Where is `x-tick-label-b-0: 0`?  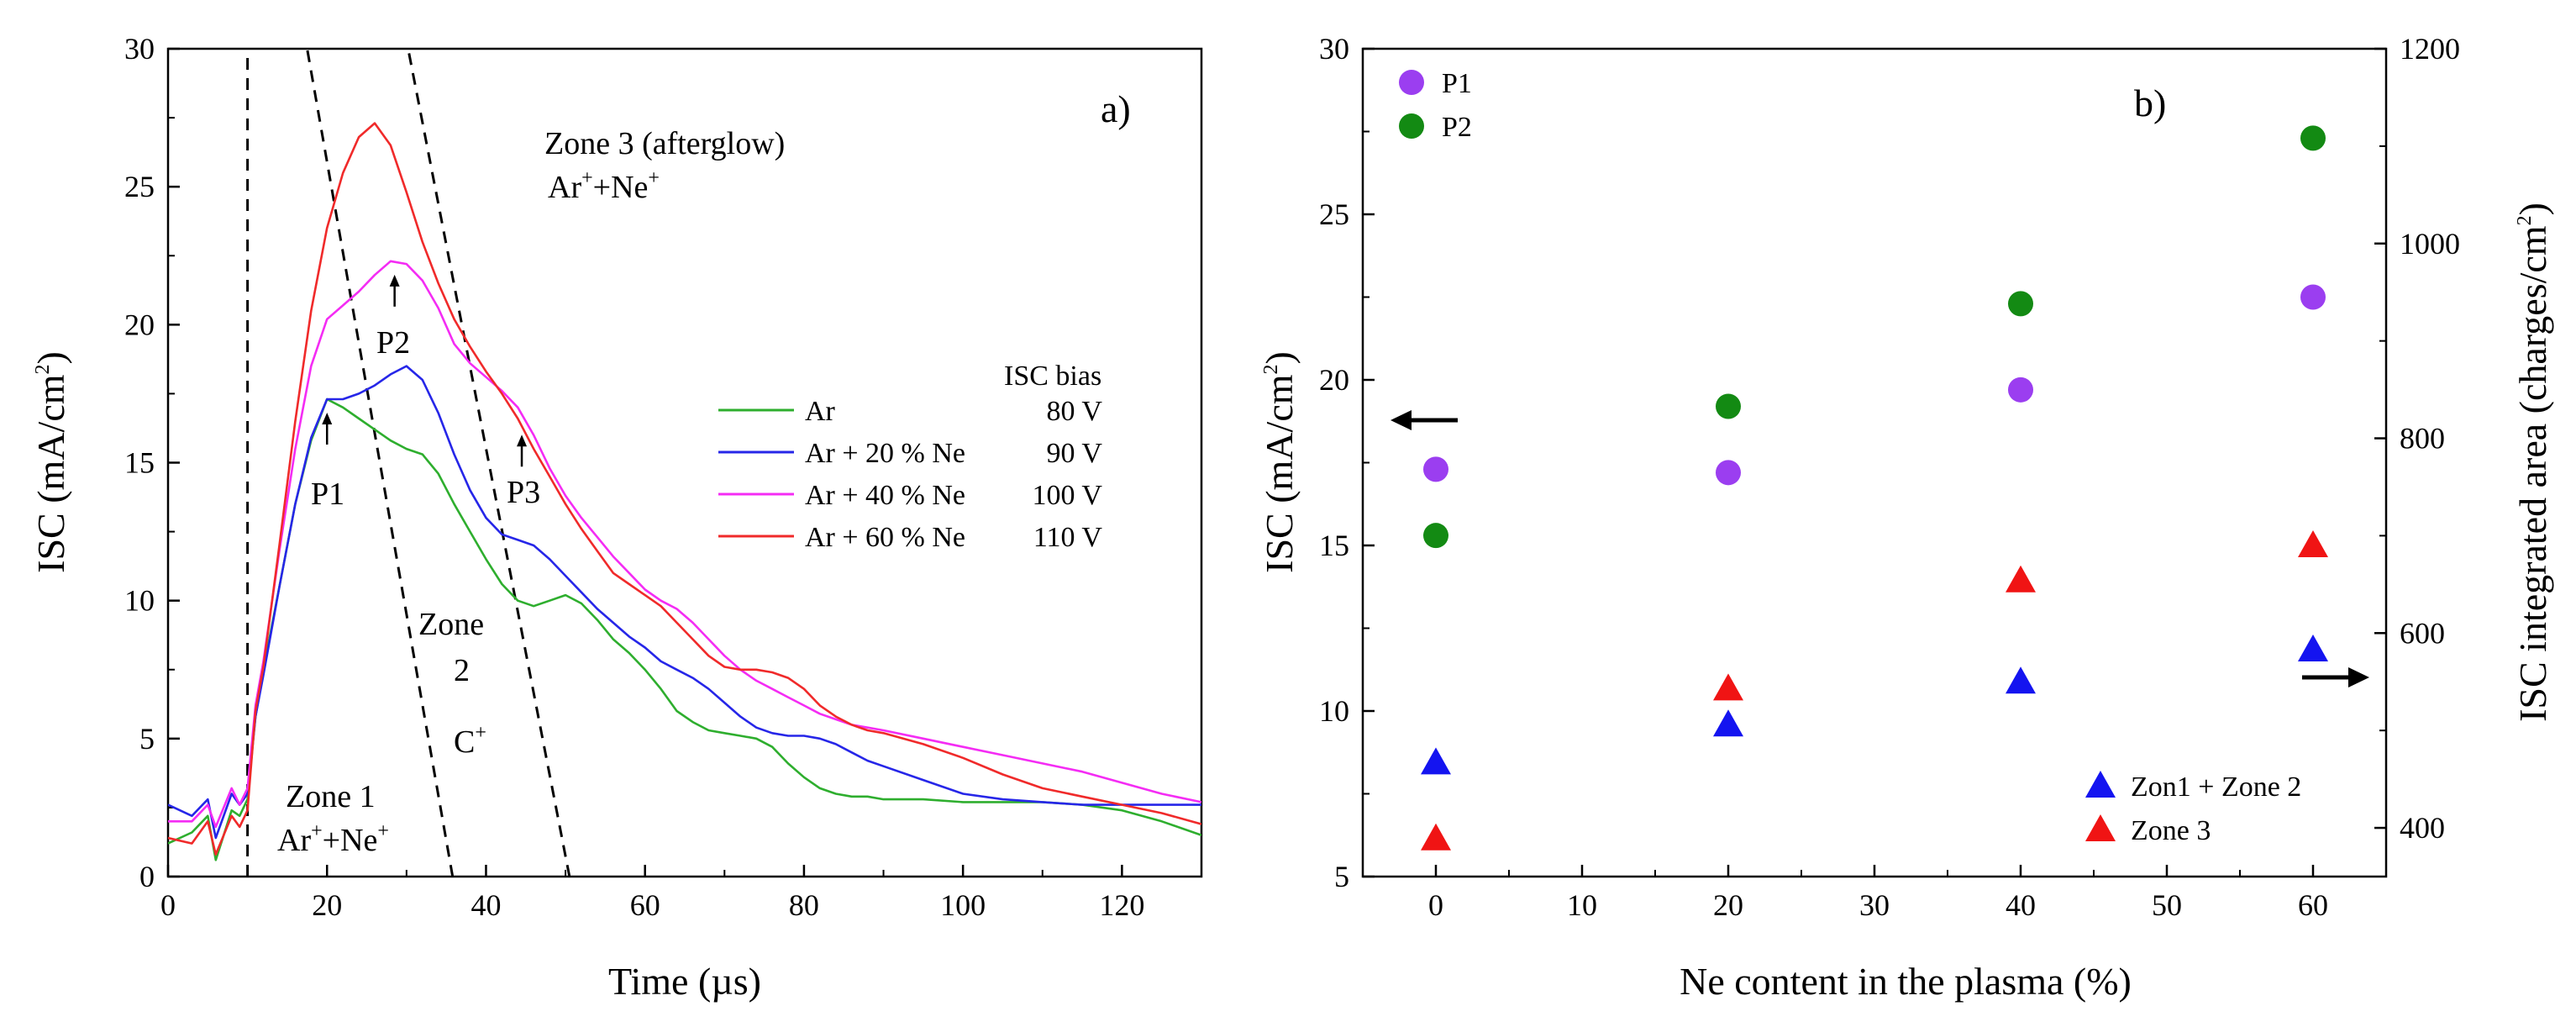 x-tick-label-b-0: 0 is located at coordinates (1435, 905).